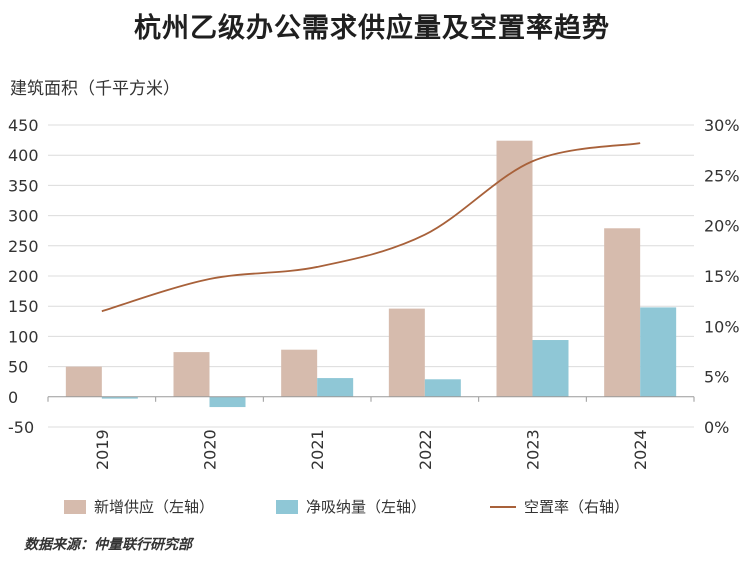  Describe the element at coordinates (23, 216) in the screenshot. I see `y-tick-label: 300` at that location.